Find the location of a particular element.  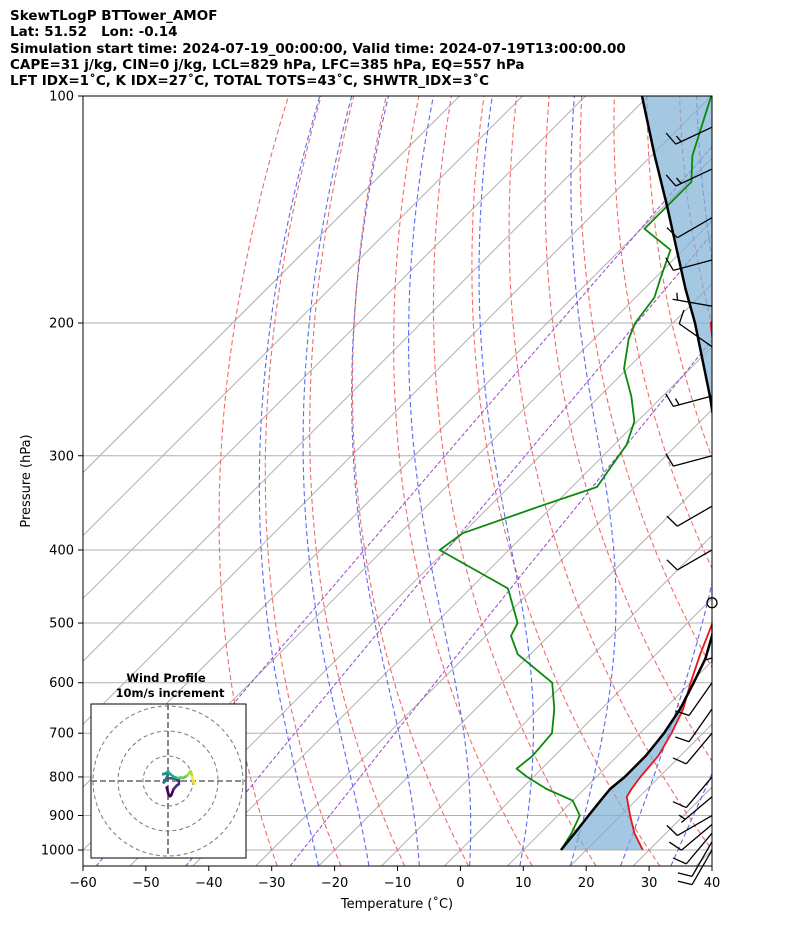

y-axis-ticks: 100 200 300 400 500 600 700 800 900 1000 is located at coordinates (62, 474).